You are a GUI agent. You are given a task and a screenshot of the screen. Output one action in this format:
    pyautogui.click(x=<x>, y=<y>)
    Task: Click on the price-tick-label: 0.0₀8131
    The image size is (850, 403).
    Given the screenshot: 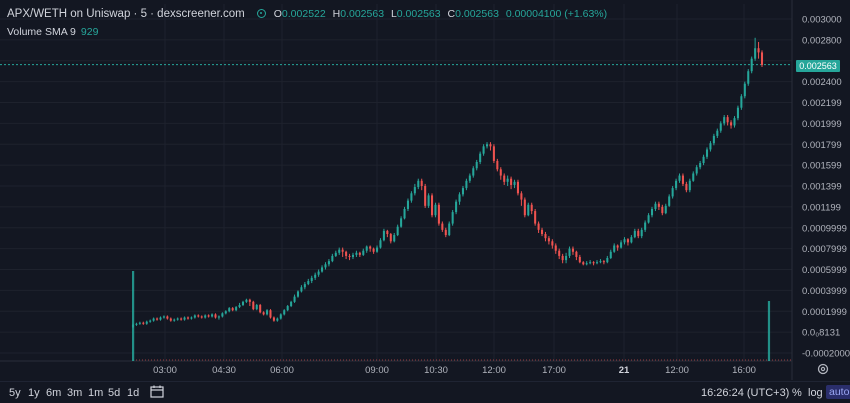 What is the action you would take?
    pyautogui.click(x=821, y=333)
    